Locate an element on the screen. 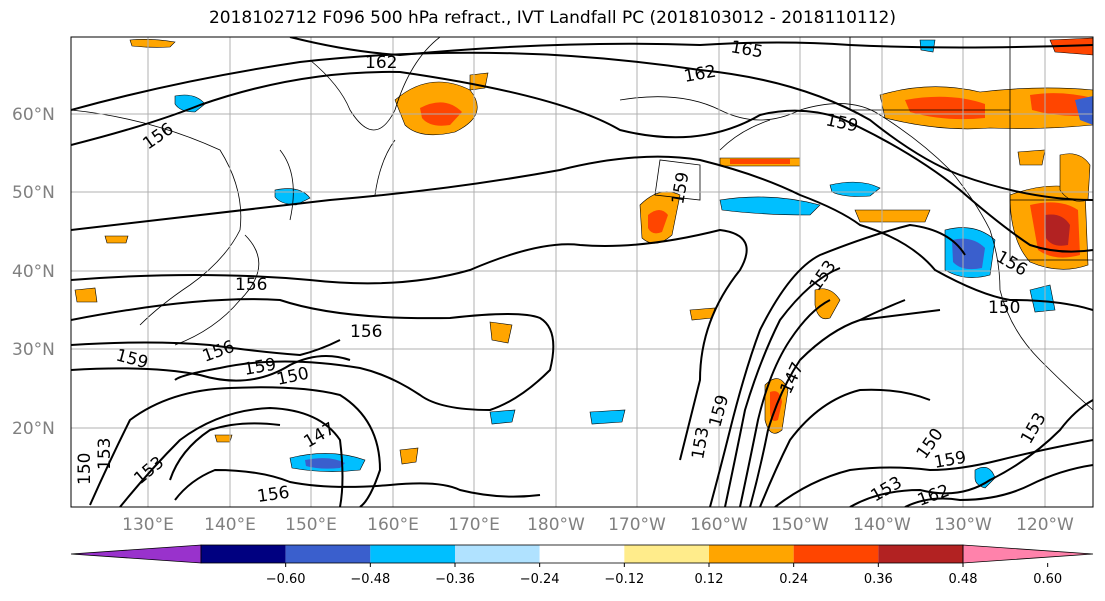  lat-label: 60°N is located at coordinates (33, 115).